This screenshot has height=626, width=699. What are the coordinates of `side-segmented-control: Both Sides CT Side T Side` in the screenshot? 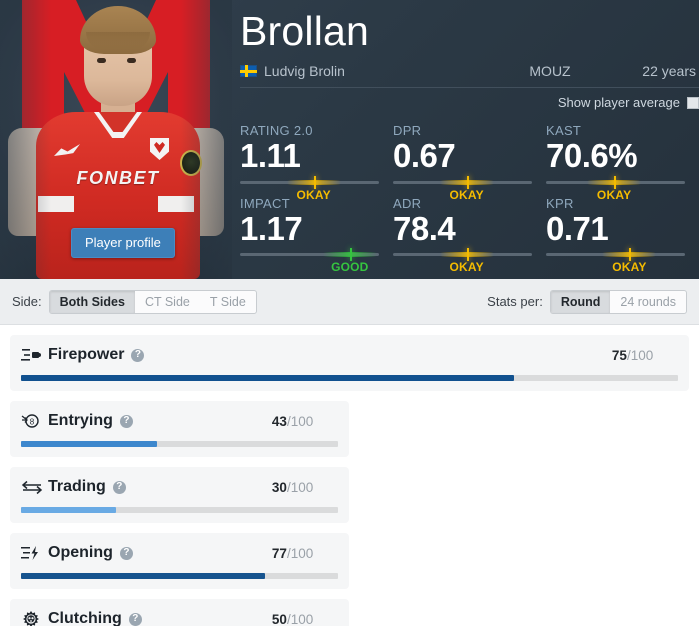 It's located at (152, 301).